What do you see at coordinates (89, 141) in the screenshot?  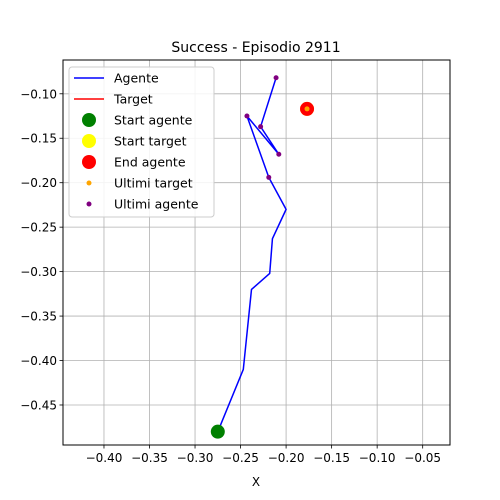 I see `legend-start-target-swatch` at bounding box center [89, 141].